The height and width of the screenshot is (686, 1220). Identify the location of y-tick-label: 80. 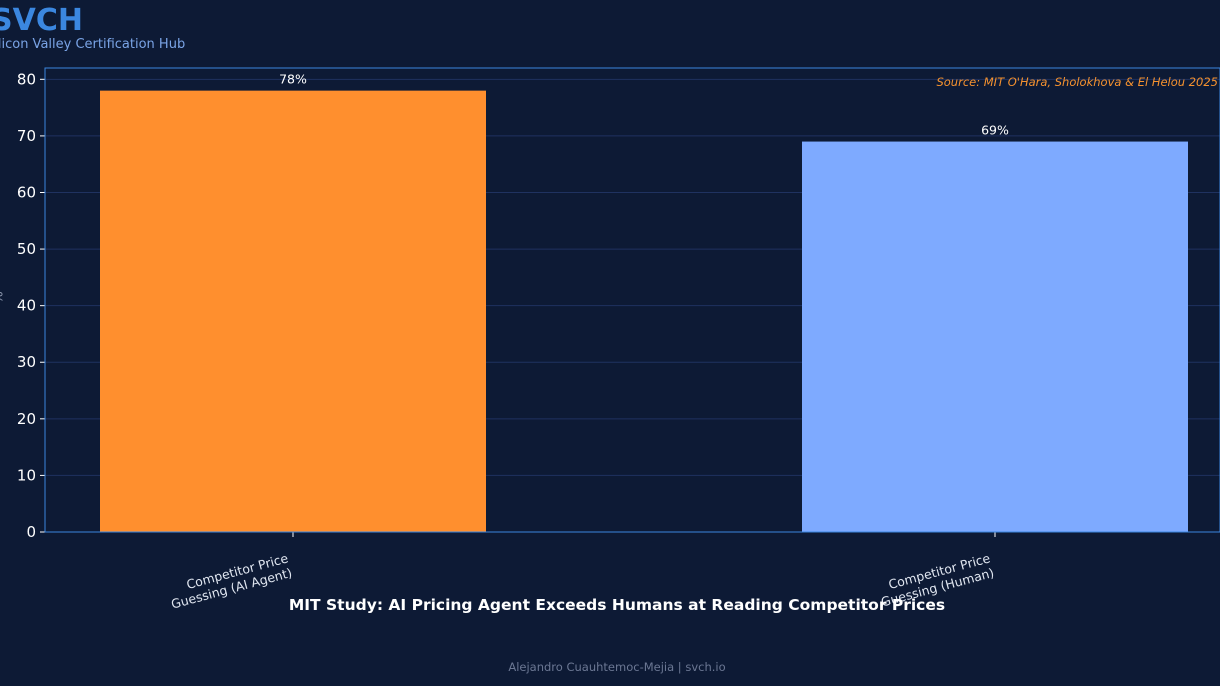
(26, 79).